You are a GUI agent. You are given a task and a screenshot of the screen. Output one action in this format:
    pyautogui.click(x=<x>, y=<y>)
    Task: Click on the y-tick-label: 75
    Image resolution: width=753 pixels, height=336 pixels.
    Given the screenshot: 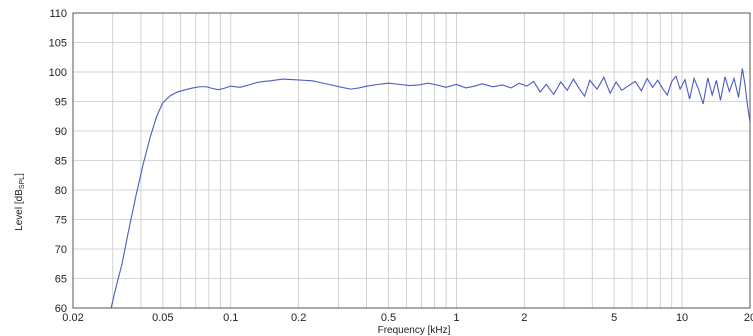 What is the action you would take?
    pyautogui.click(x=61, y=221)
    